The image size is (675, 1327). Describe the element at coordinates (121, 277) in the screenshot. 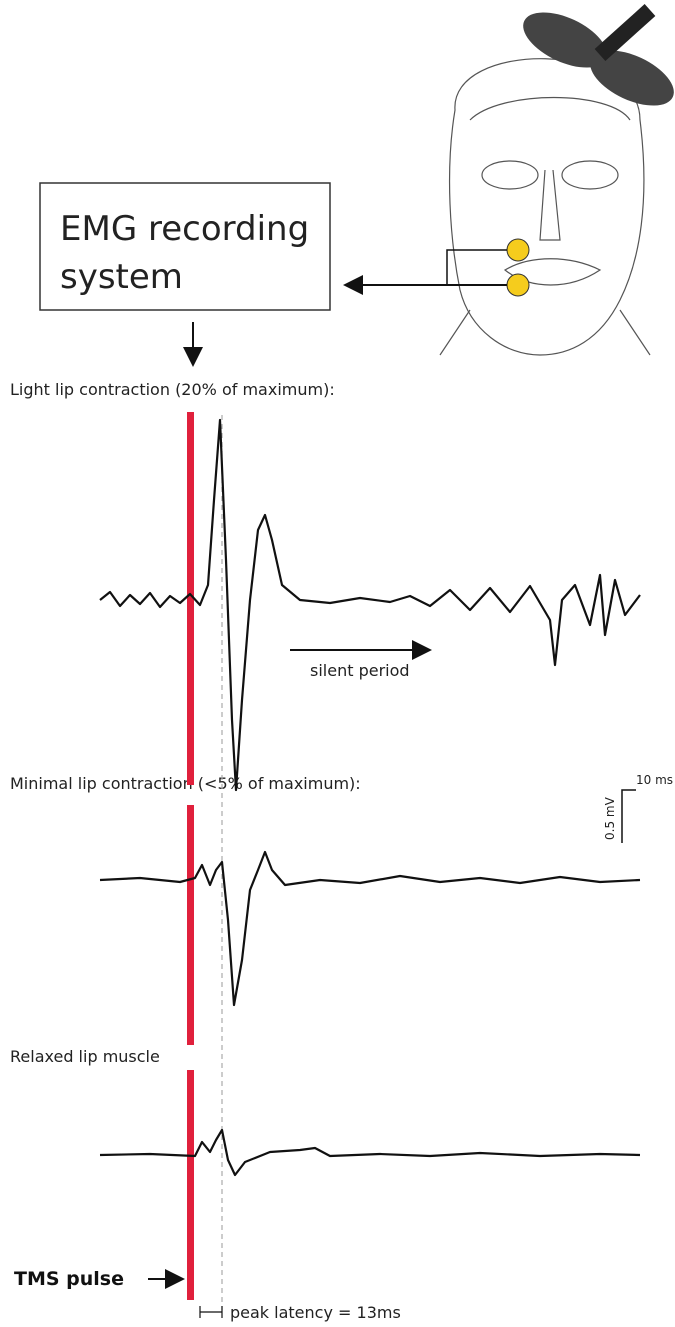

I see `box-label: system` at that location.